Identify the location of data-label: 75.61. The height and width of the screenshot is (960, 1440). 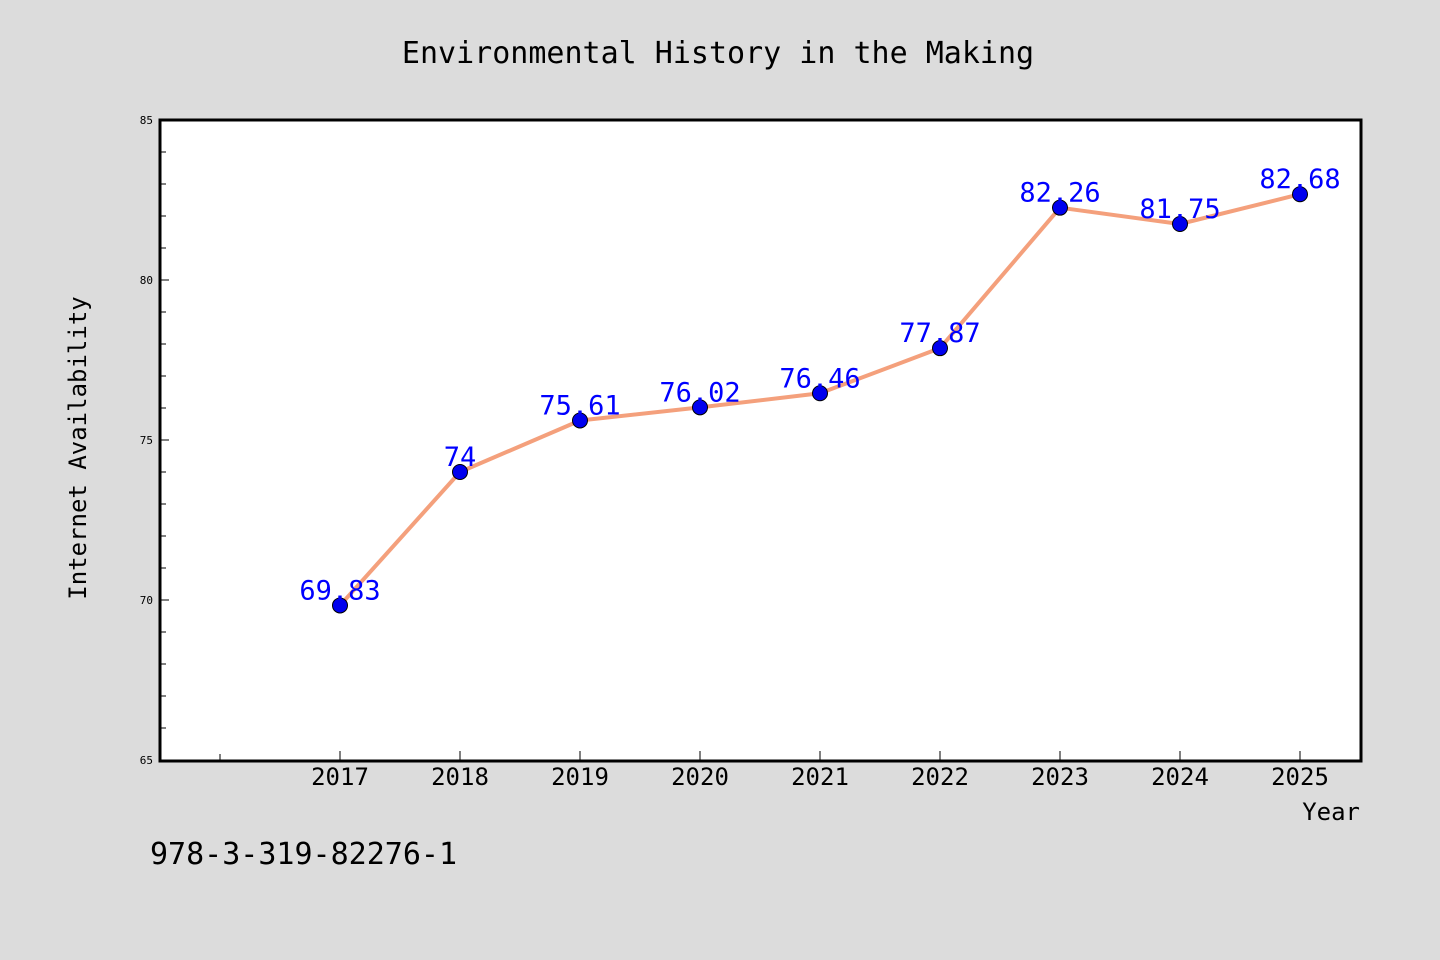
(579, 405).